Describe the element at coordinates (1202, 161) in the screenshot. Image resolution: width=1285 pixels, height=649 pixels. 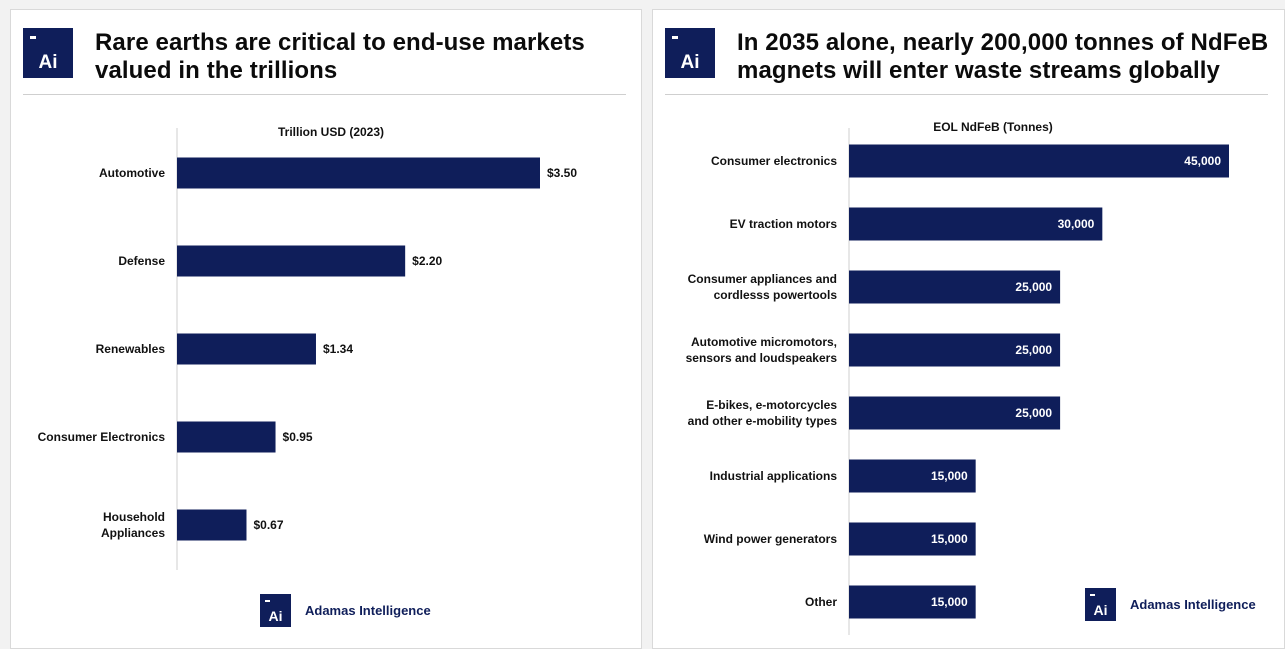
I see `value-label: 45,000` at that location.